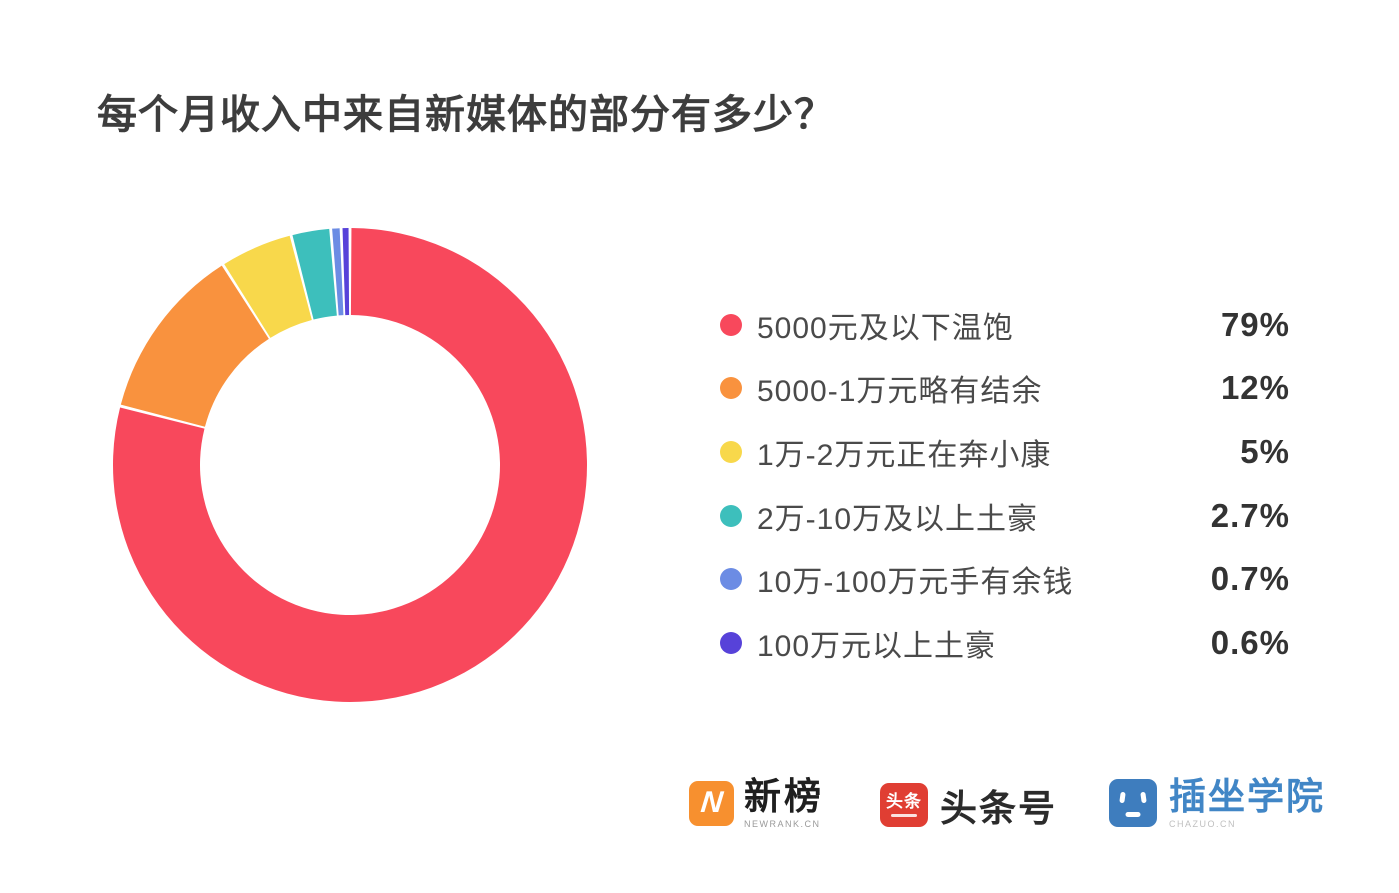  I want to click on newrank-icon: N, so click(711, 803).